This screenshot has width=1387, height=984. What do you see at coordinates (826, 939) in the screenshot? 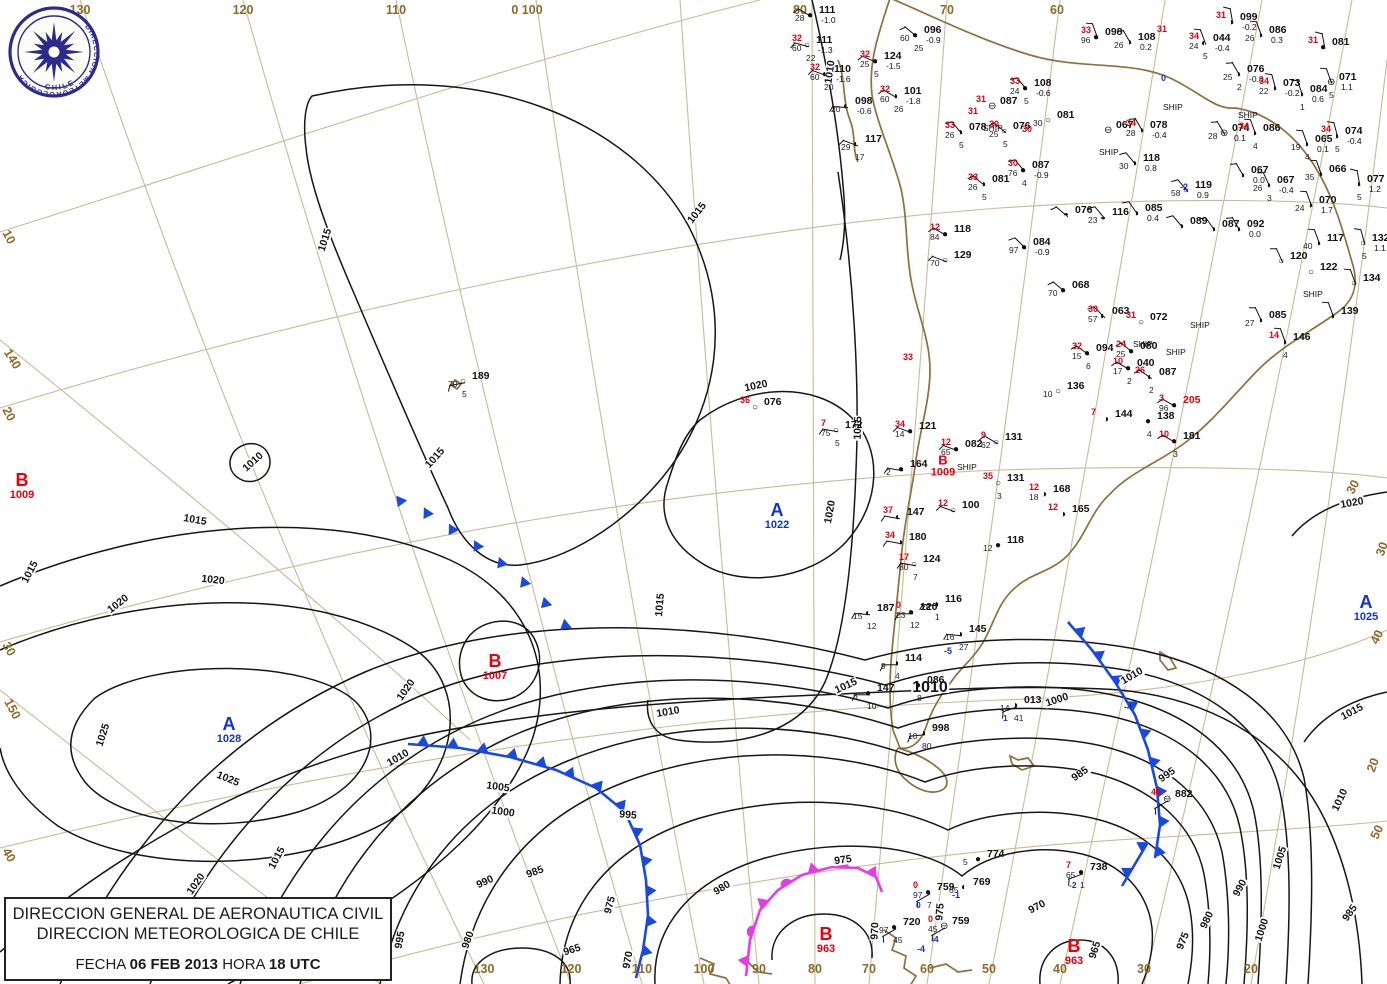
I see `pressure-center-low: B 963` at bounding box center [826, 939].